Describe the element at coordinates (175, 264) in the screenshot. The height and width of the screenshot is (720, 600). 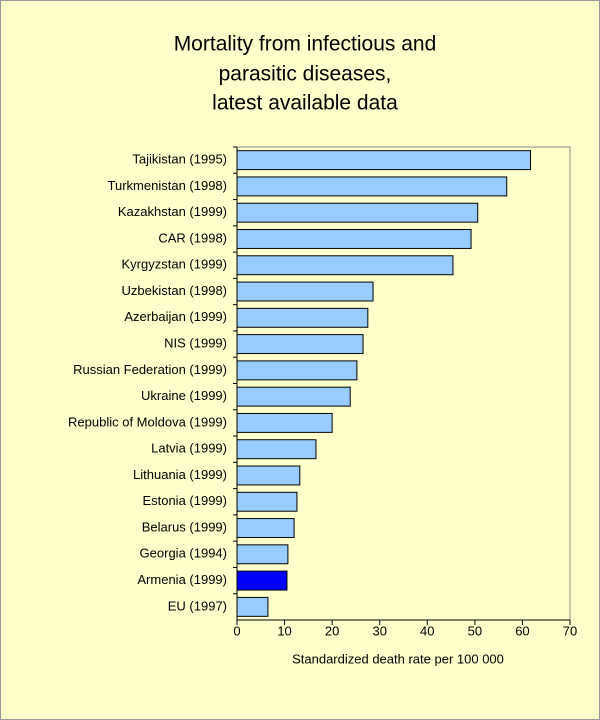
I see `y-tick-label: Kyrgyzstan (1999)` at that location.